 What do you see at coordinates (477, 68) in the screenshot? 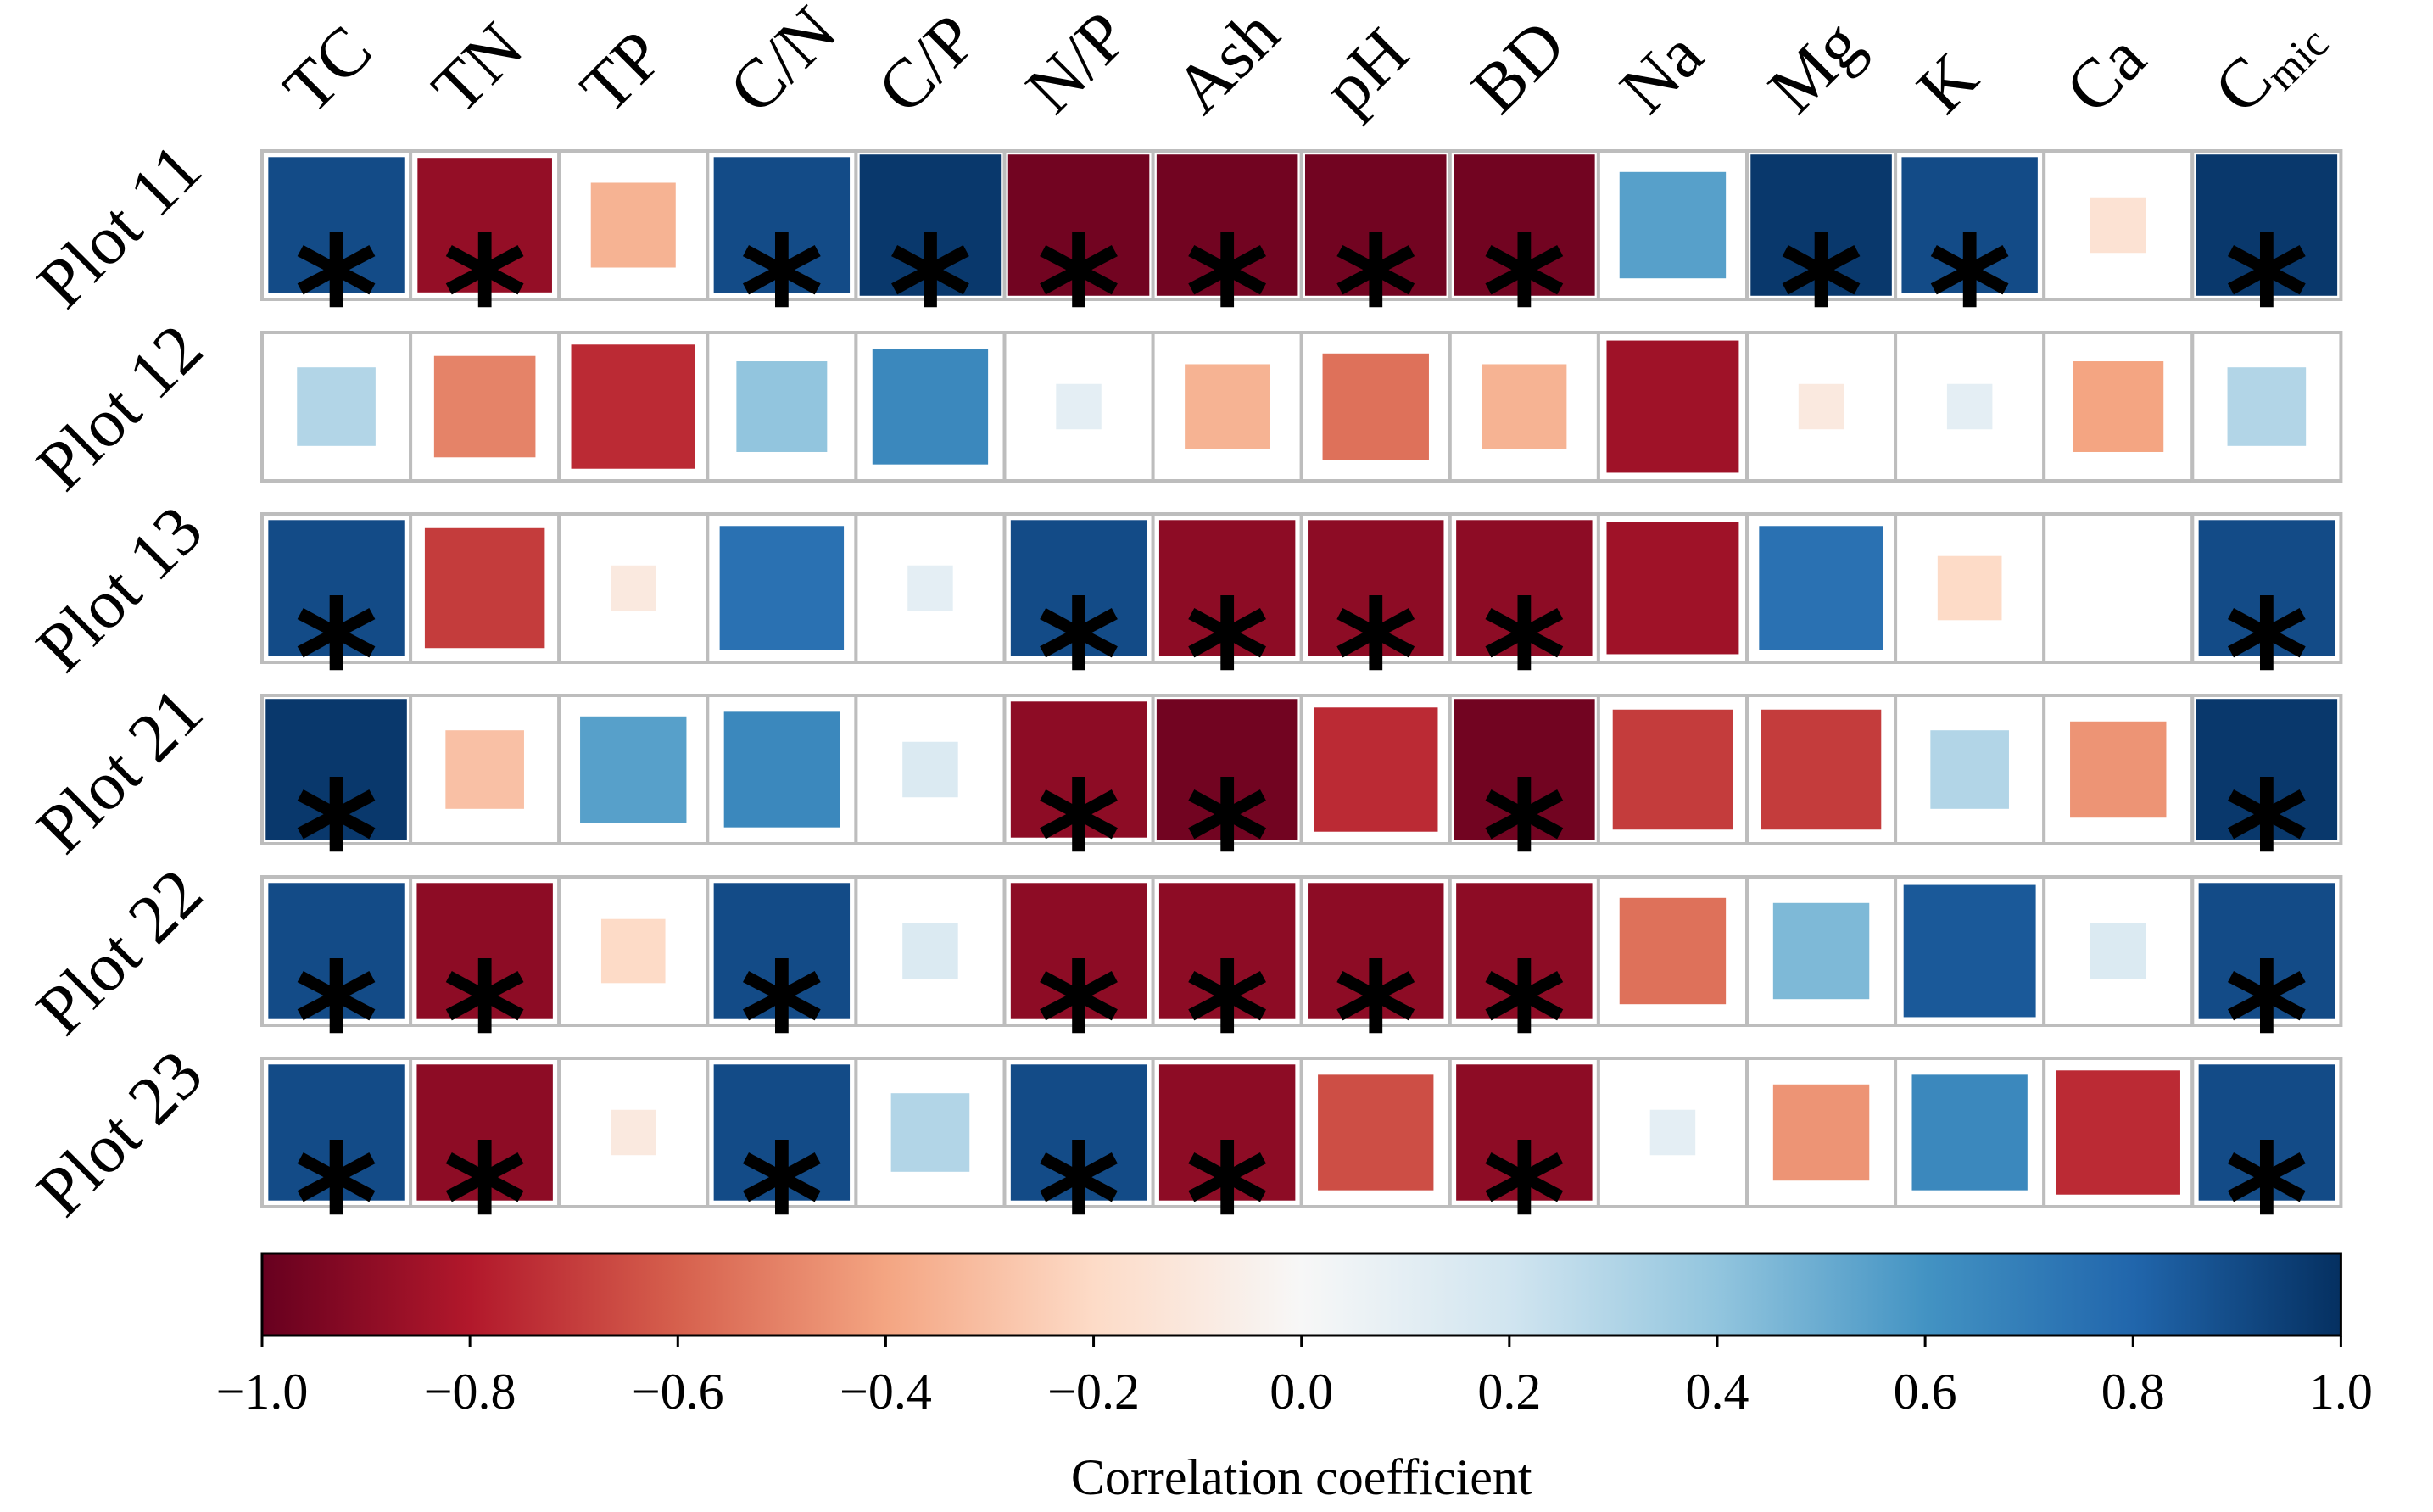
I see `column-label-tn: TN` at bounding box center [477, 68].